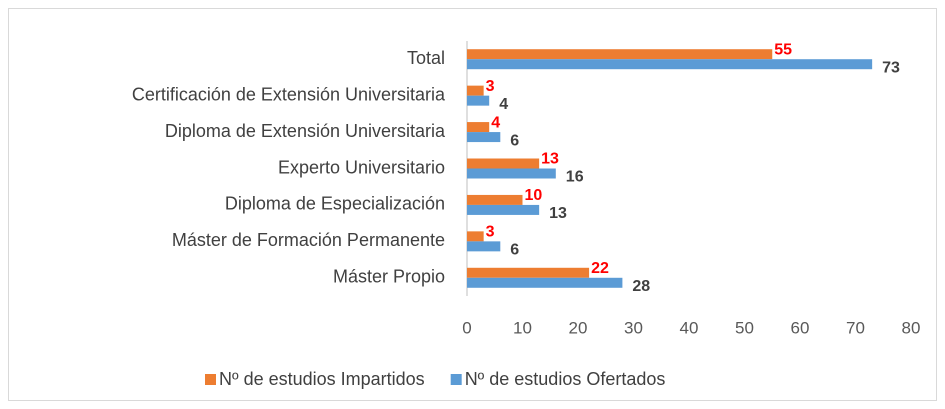  Describe the element at coordinates (322, 379) in the screenshot. I see `legend-label: Nº de estudios Impartidos` at that location.